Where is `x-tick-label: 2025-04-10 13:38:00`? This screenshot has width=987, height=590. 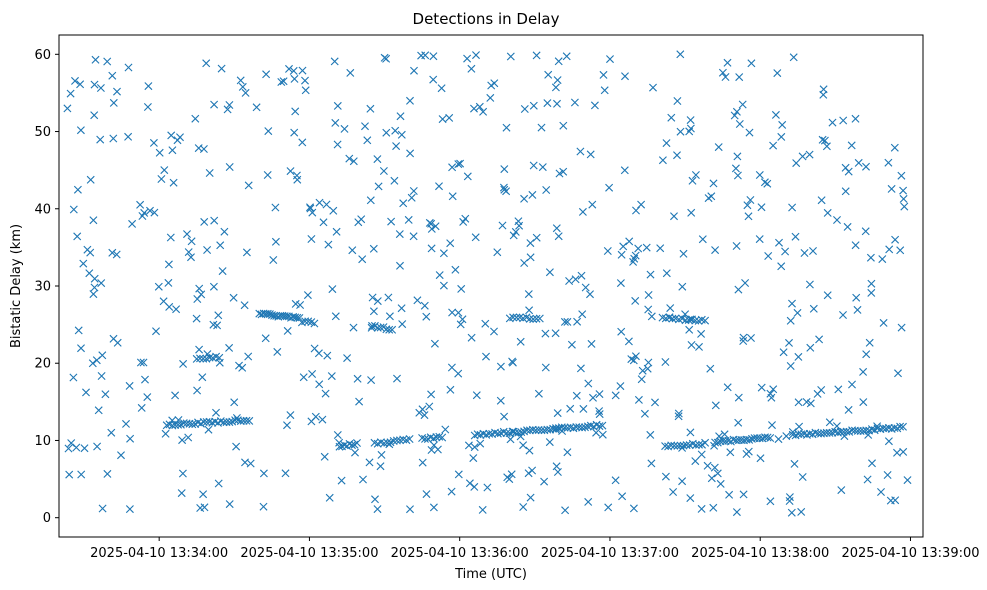 x-tick-label: 2025-04-10 13:38:00 is located at coordinates (760, 553).